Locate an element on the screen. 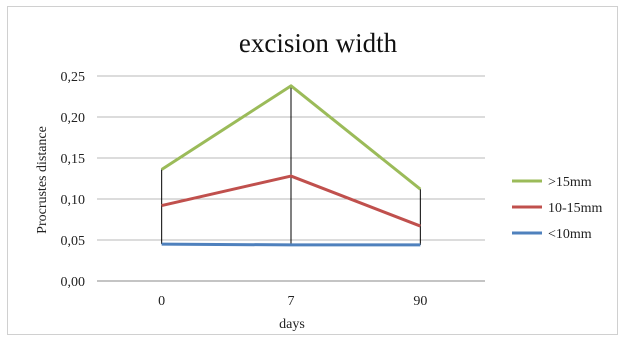 Image resolution: width=625 pixels, height=341 pixels. y-tick-labels: 0,00 0,05 0,10 0,15 0,20 0,25 is located at coordinates (73, 180).